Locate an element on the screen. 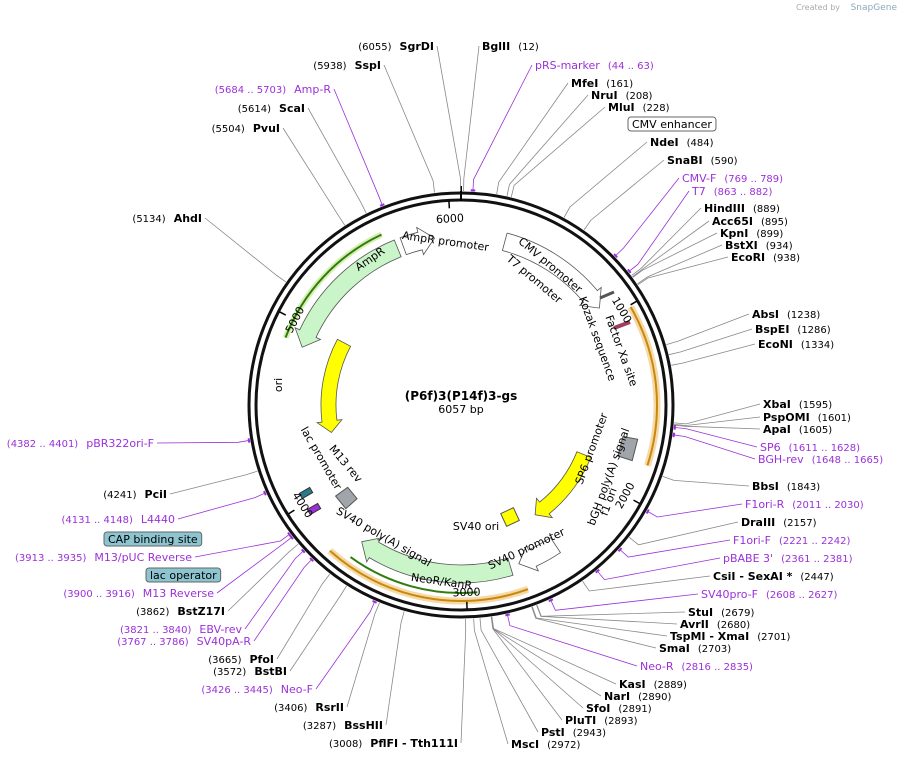 This screenshot has height=764, width=900. site-label: SP6 (1611 .. 1628) is located at coordinates (810, 447).